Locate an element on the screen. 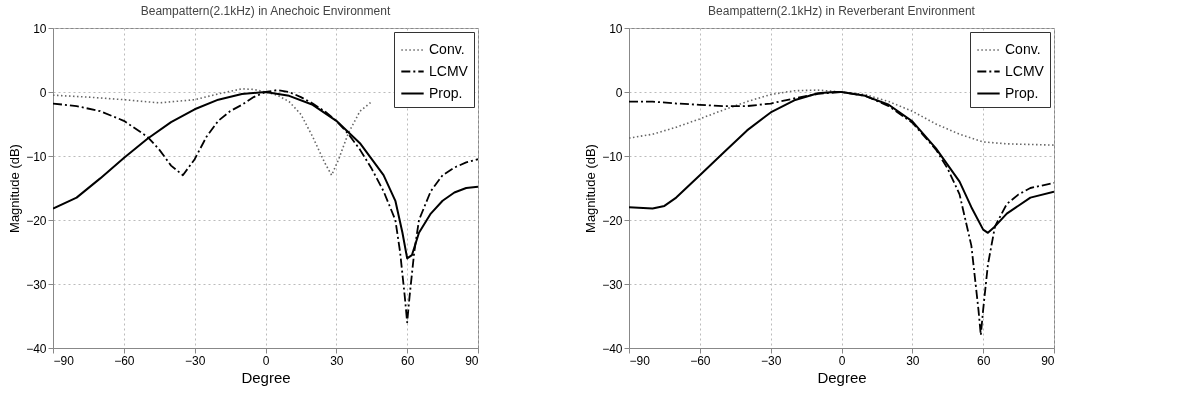  chart-title: Beampattern(2.1kHz) in Anechoic Environment is located at coordinates (265, 11).